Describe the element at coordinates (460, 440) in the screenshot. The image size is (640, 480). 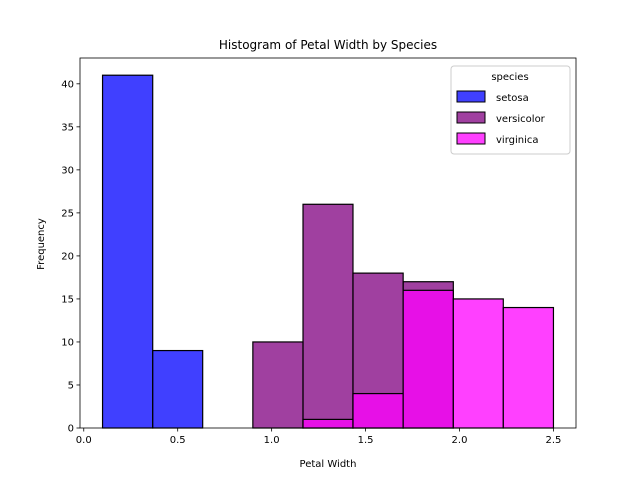
I see `x-tick-label: 2.0` at that location.